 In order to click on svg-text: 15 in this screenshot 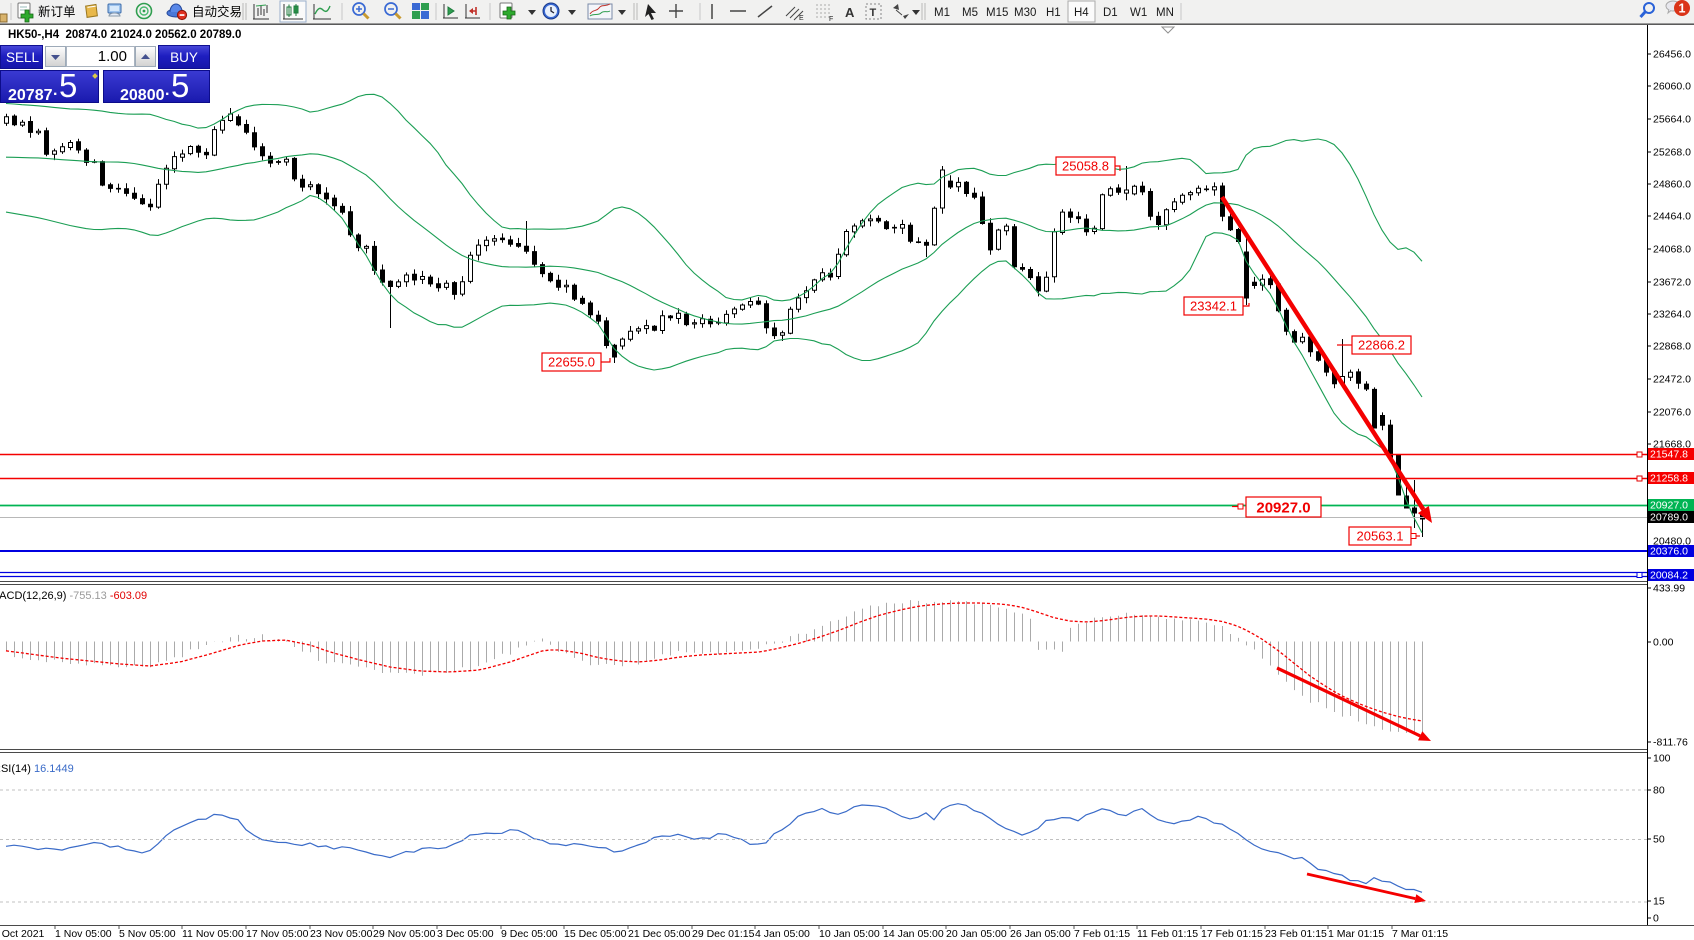, I will do `click(1659, 902)`.